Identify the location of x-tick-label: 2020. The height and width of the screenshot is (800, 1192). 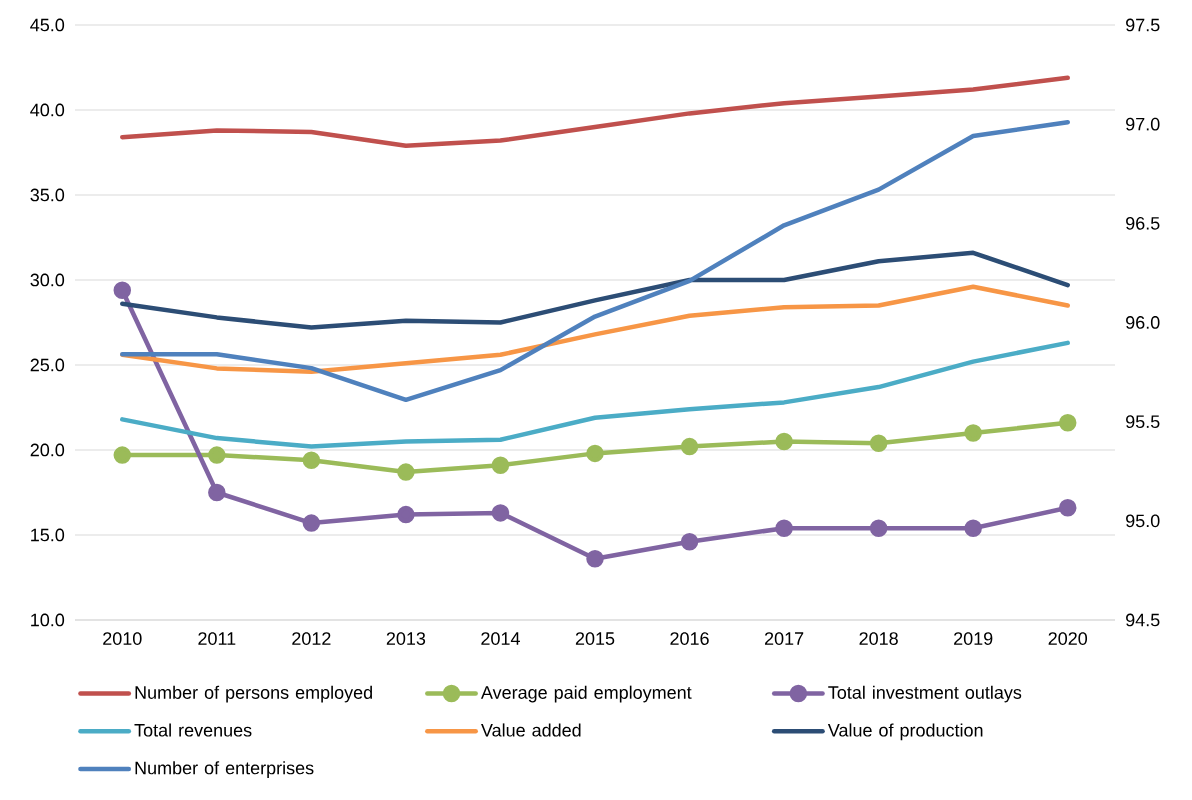
(1068, 638).